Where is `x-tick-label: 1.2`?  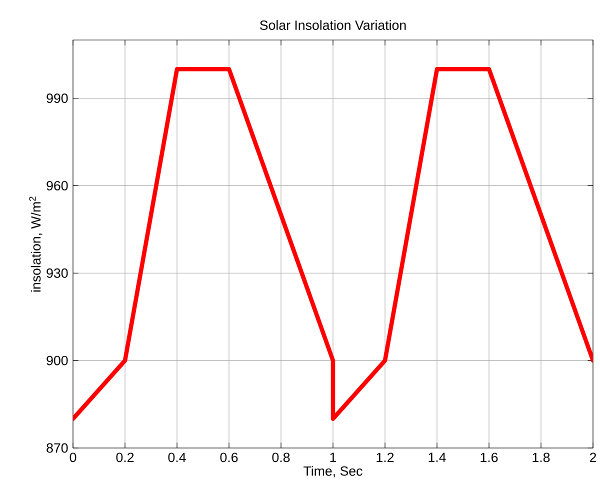
x-tick-label: 1.2 is located at coordinates (385, 457).